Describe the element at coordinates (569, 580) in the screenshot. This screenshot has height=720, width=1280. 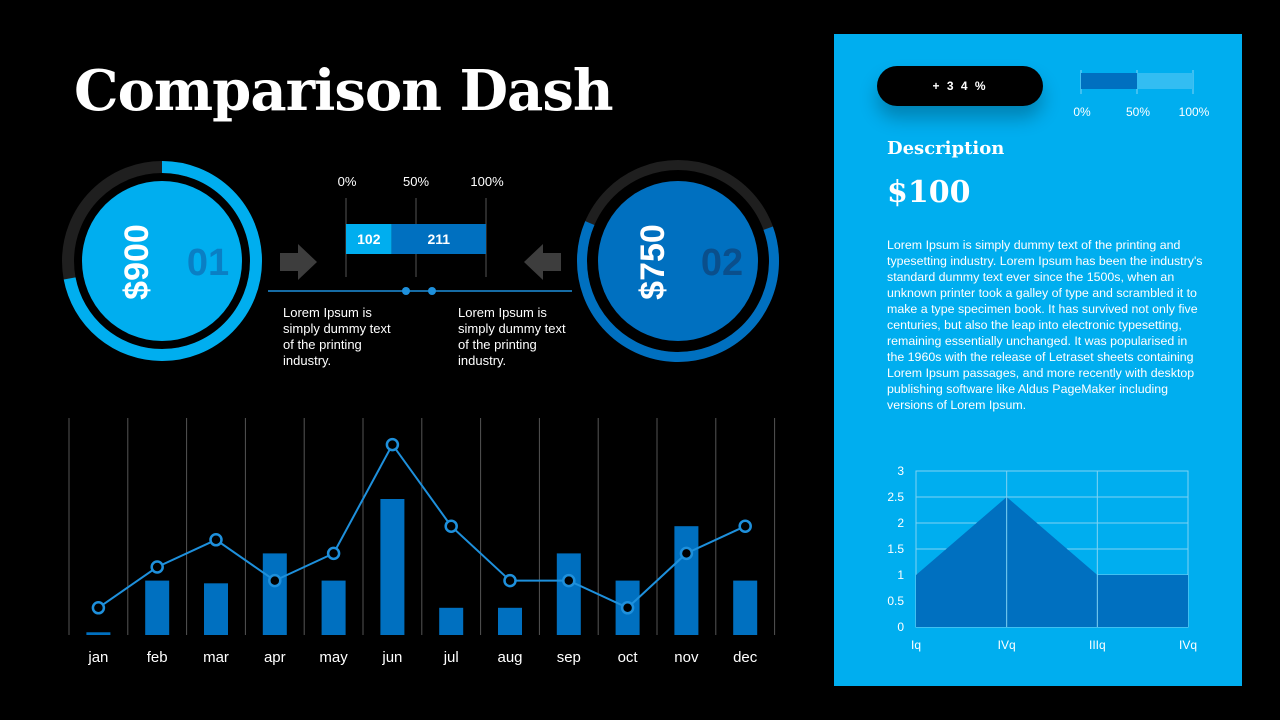
I see `line-point-sep` at that location.